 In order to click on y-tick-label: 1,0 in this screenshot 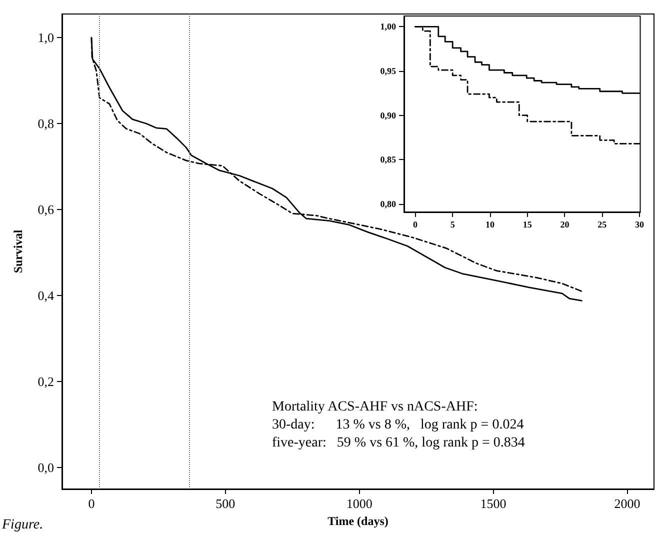, I will do `click(46, 38)`.